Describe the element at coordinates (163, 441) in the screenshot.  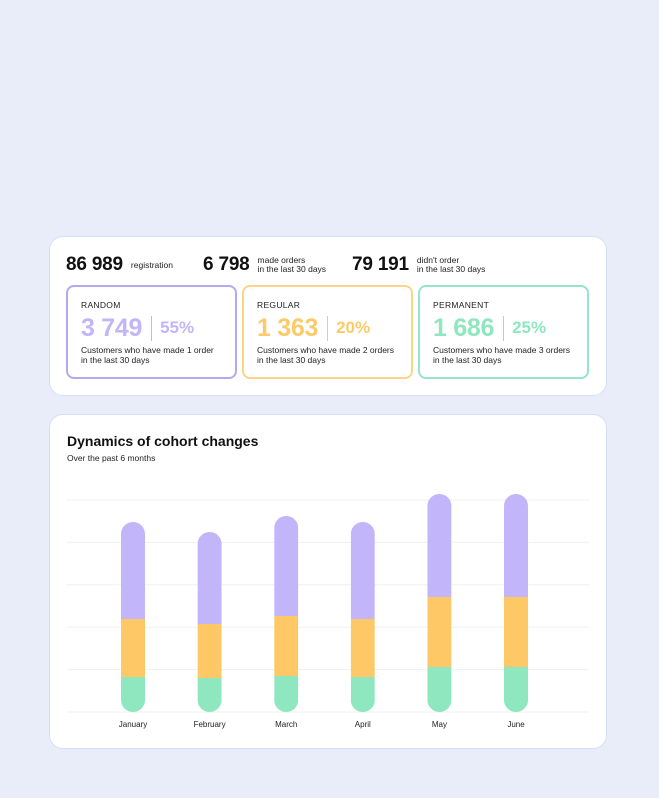
I see `chart-title: Dynamics of cohort changes` at that location.